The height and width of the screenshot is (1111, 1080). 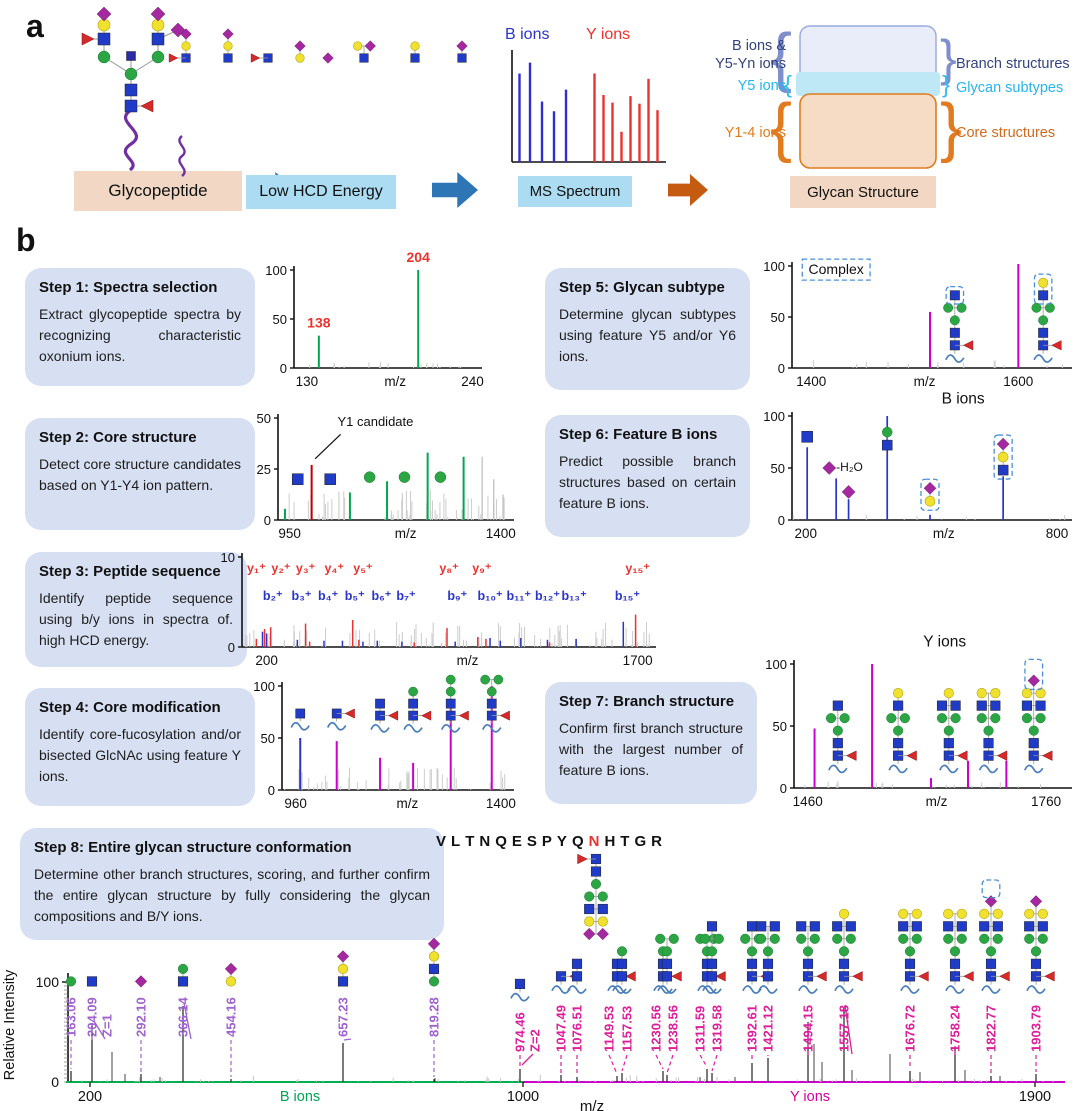 I want to click on svg-text: b₁₁⁺, so click(x=518, y=596).